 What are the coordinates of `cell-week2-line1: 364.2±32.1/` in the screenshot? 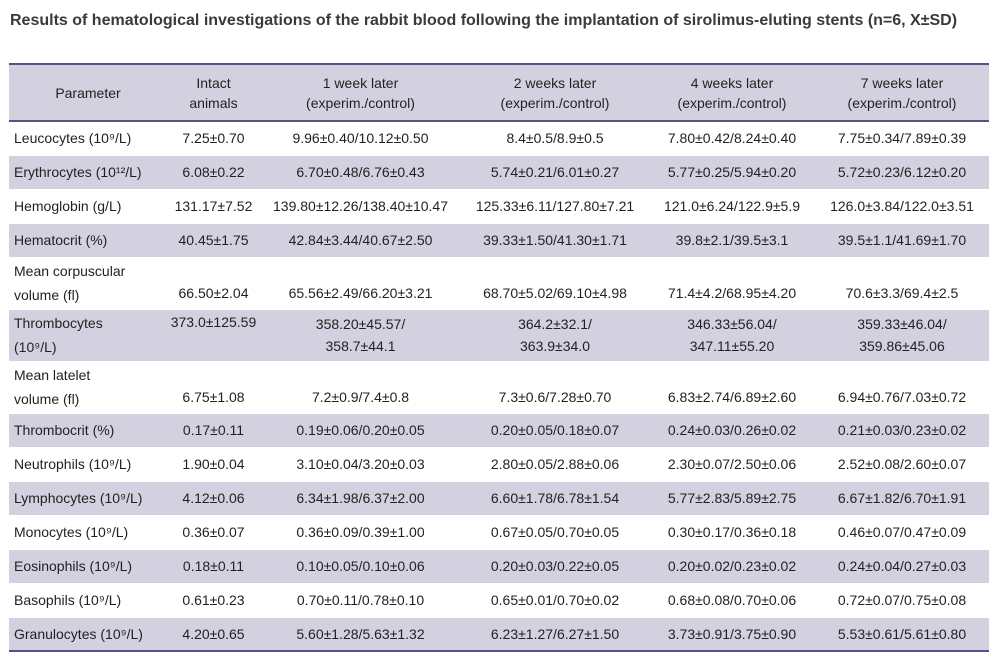 It's located at (555, 324).